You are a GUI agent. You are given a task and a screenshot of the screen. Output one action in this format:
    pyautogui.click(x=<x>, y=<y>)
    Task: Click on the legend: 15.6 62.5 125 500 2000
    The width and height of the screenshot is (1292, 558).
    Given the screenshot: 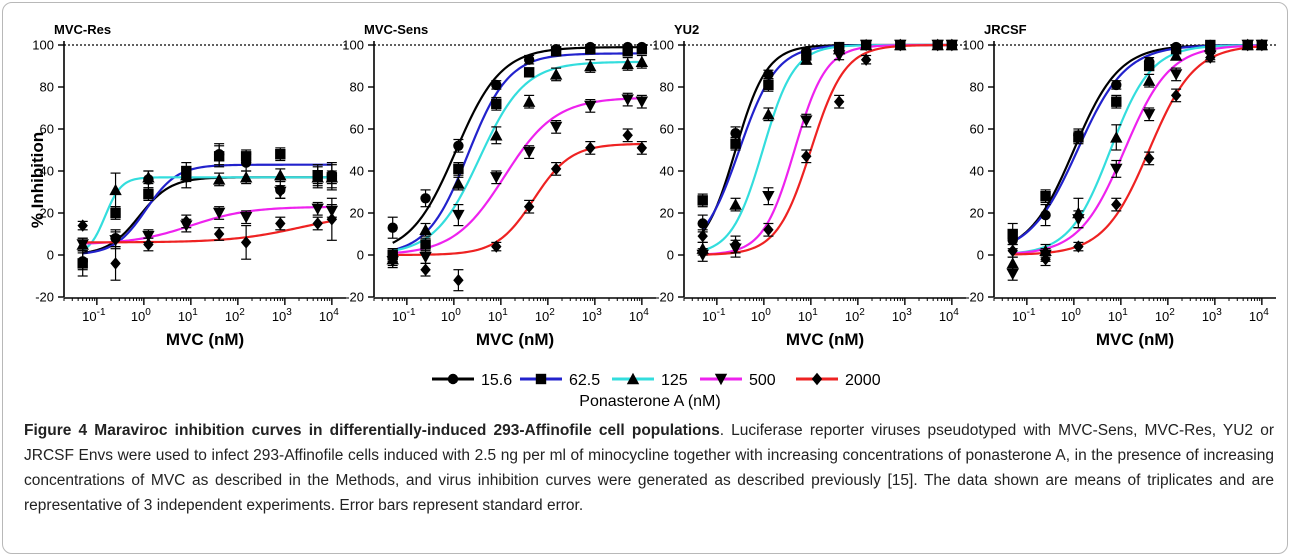 What is the action you would take?
    pyautogui.click(x=656, y=380)
    